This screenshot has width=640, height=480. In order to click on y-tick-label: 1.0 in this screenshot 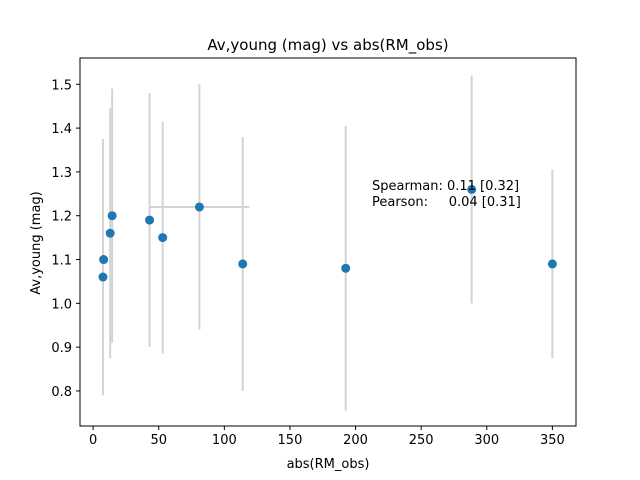, I will do `click(61, 304)`.